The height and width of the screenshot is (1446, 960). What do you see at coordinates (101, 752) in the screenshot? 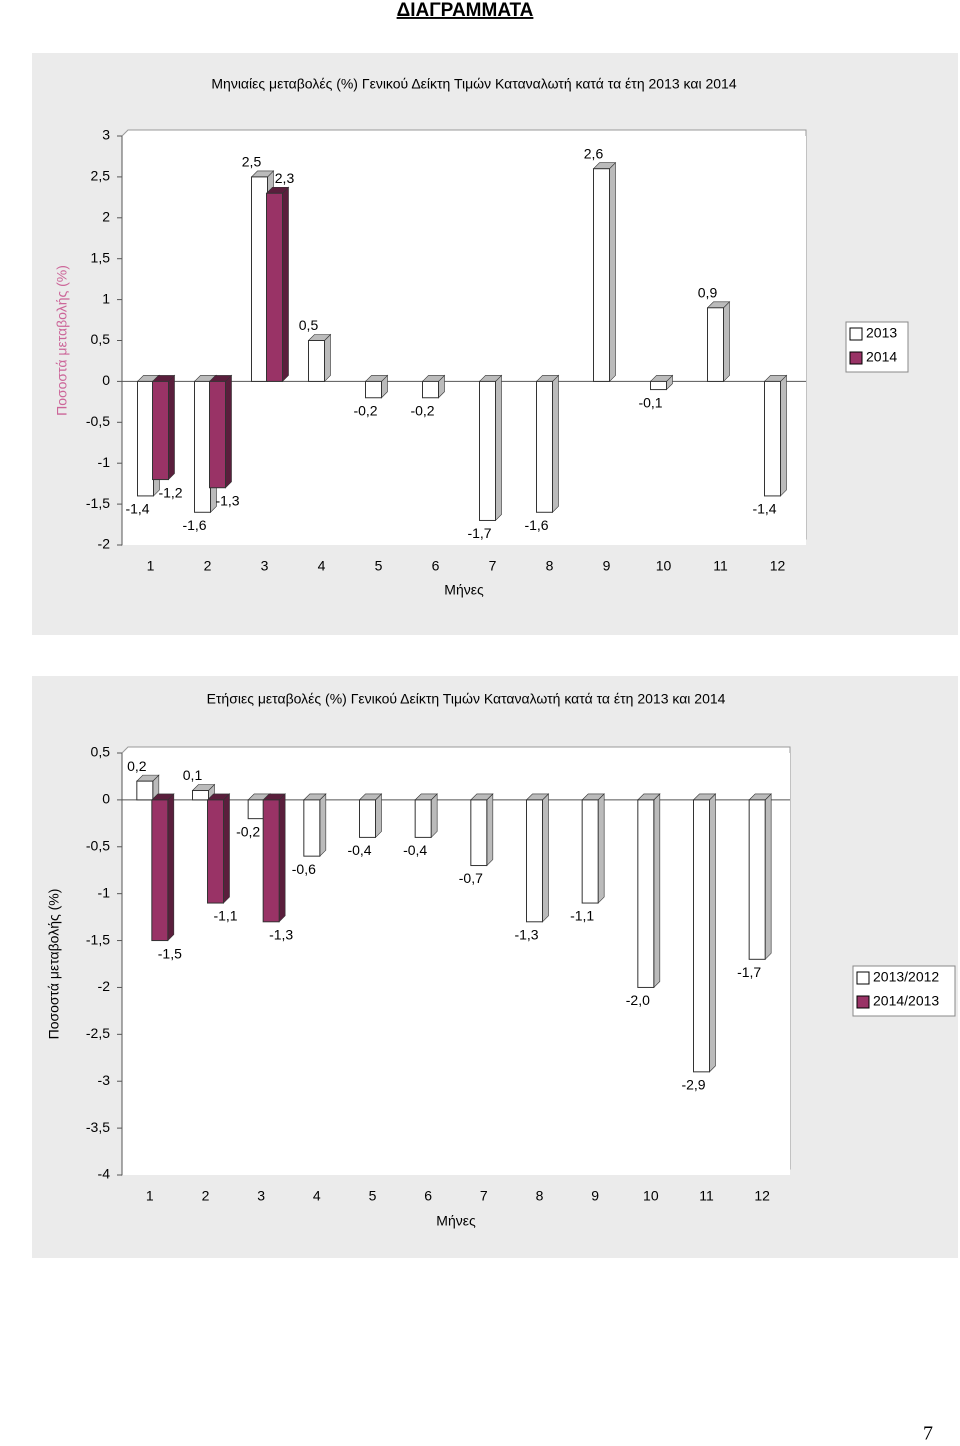
I see `y-tick-label: 0,5` at bounding box center [101, 752].